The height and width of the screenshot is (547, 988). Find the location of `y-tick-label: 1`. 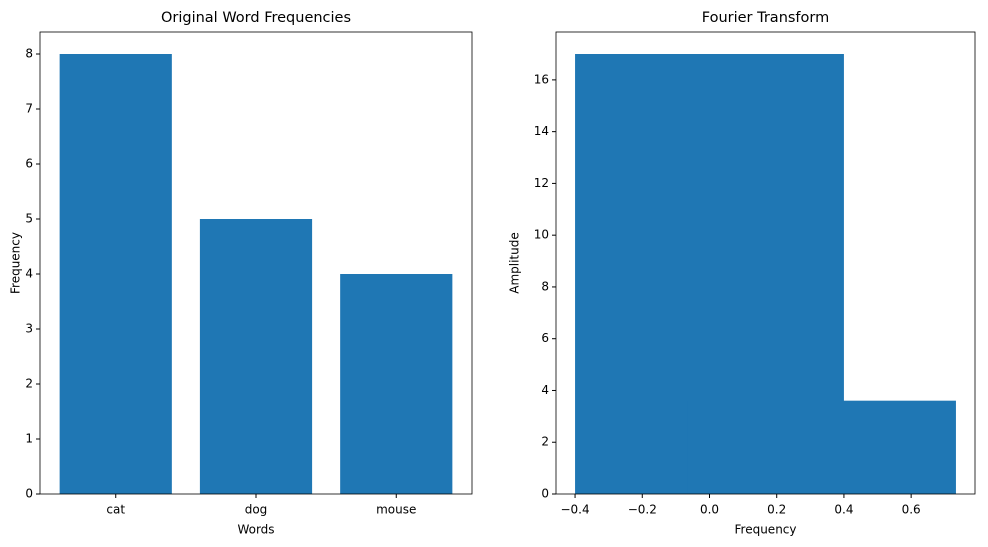

y-tick-label: 1 is located at coordinates (29, 439).